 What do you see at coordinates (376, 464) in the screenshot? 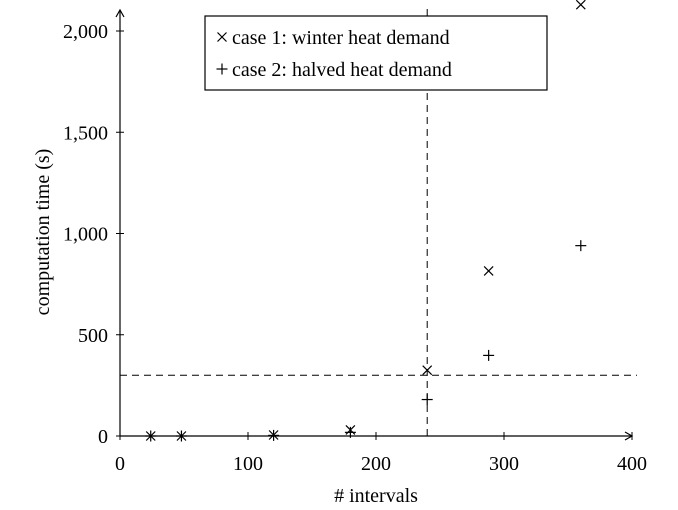
I see `x-tick-label: 200` at bounding box center [376, 464].